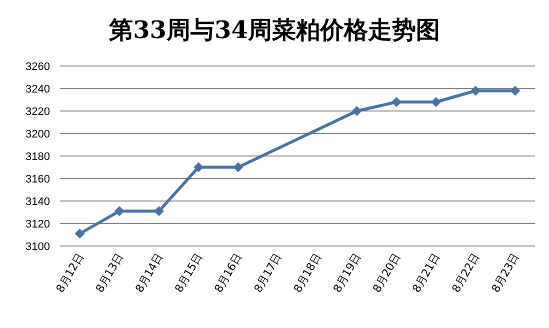  I want to click on chart-title: 第33周与34周菜粕价格走势图, so click(274, 29).